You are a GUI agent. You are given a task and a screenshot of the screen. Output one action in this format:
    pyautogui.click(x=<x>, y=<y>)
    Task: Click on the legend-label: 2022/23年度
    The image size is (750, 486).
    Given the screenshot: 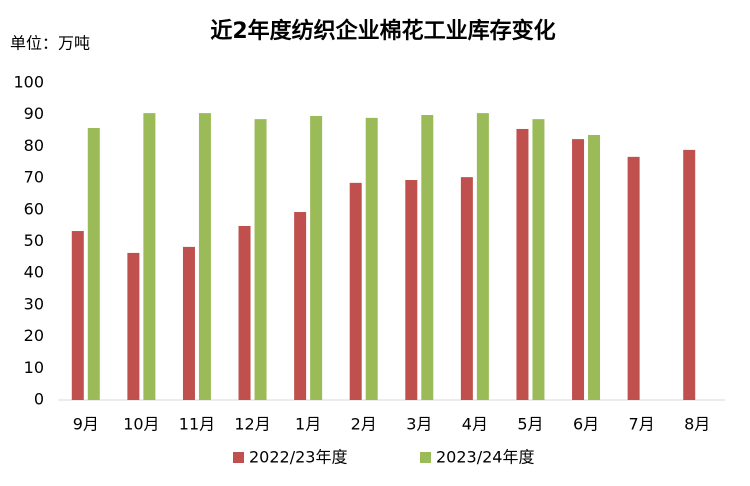 What is the action you would take?
    pyautogui.click(x=298, y=457)
    